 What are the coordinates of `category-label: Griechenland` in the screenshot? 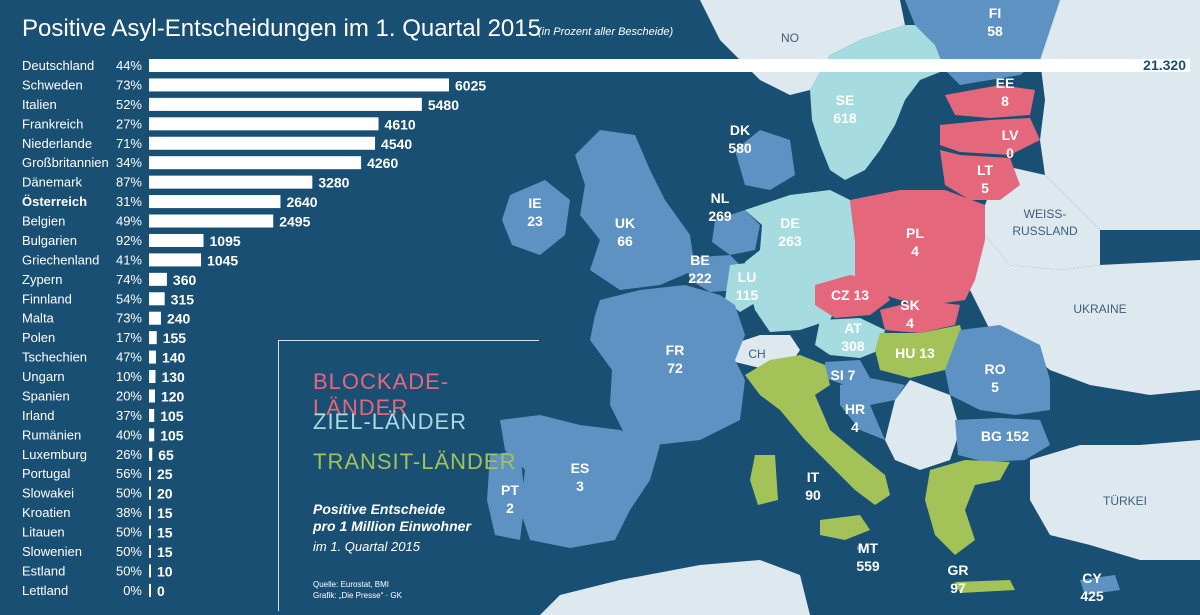 It's located at (60, 259).